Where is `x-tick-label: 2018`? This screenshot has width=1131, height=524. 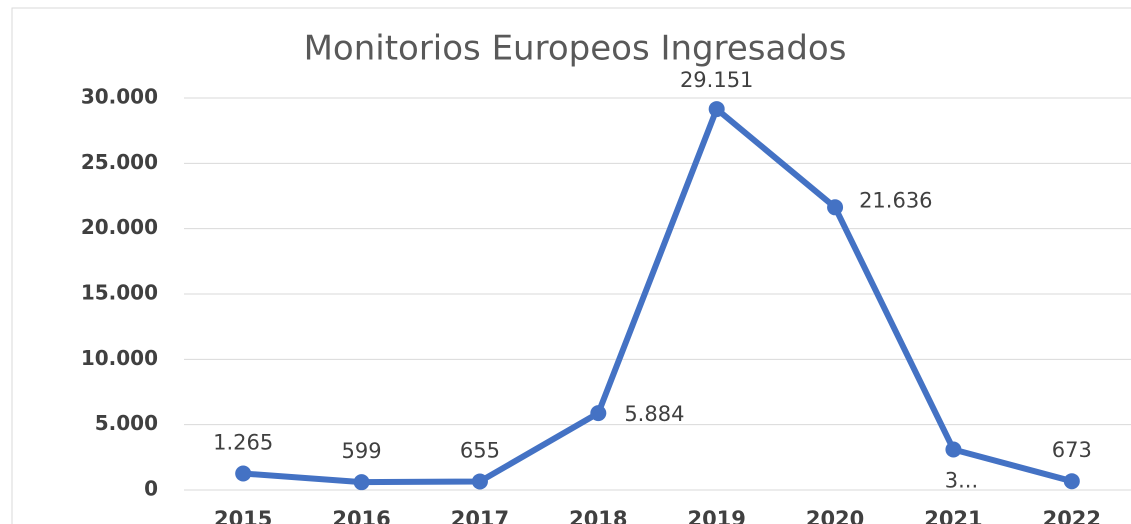 x-tick-label: 2018 is located at coordinates (598, 515).